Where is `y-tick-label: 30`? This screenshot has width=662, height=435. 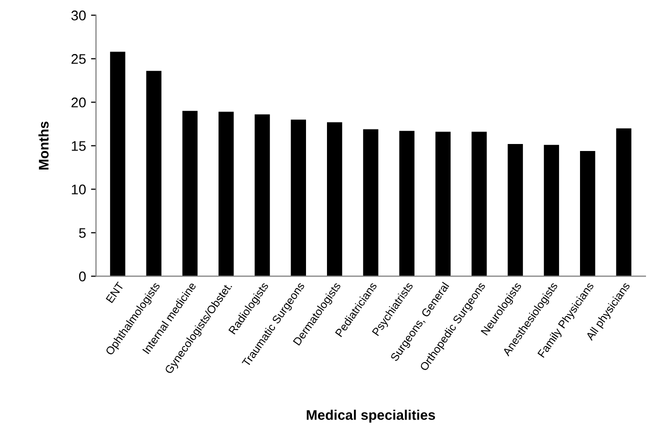
y-tick-label: 30 is located at coordinates (78, 15).